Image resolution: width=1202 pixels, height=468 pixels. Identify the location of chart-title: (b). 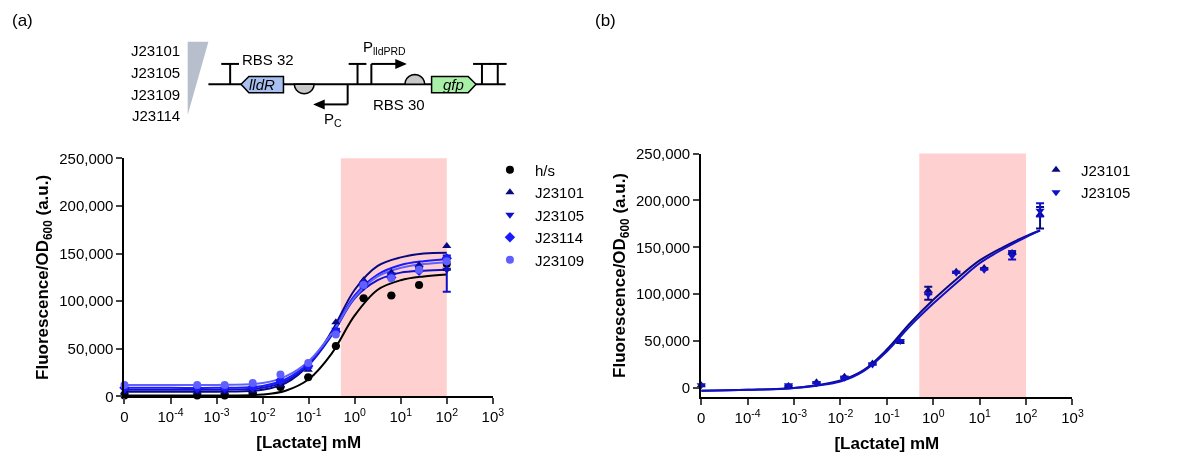
(605, 20).